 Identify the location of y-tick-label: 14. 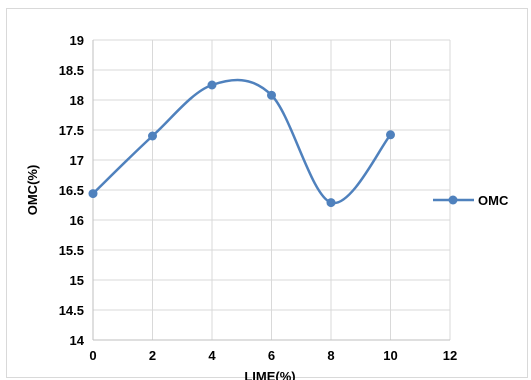
(77, 340).